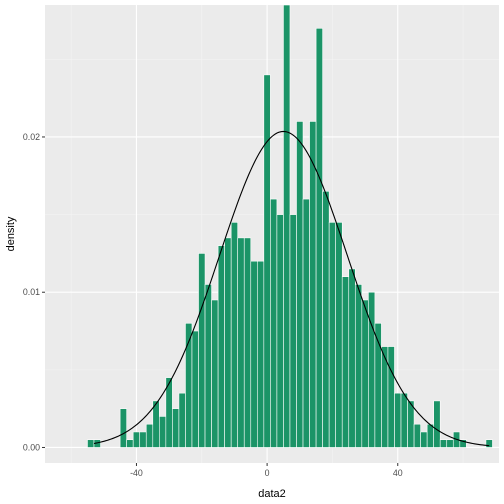  What do you see at coordinates (398, 473) in the screenshot?
I see `x-tick-label: 40` at bounding box center [398, 473].